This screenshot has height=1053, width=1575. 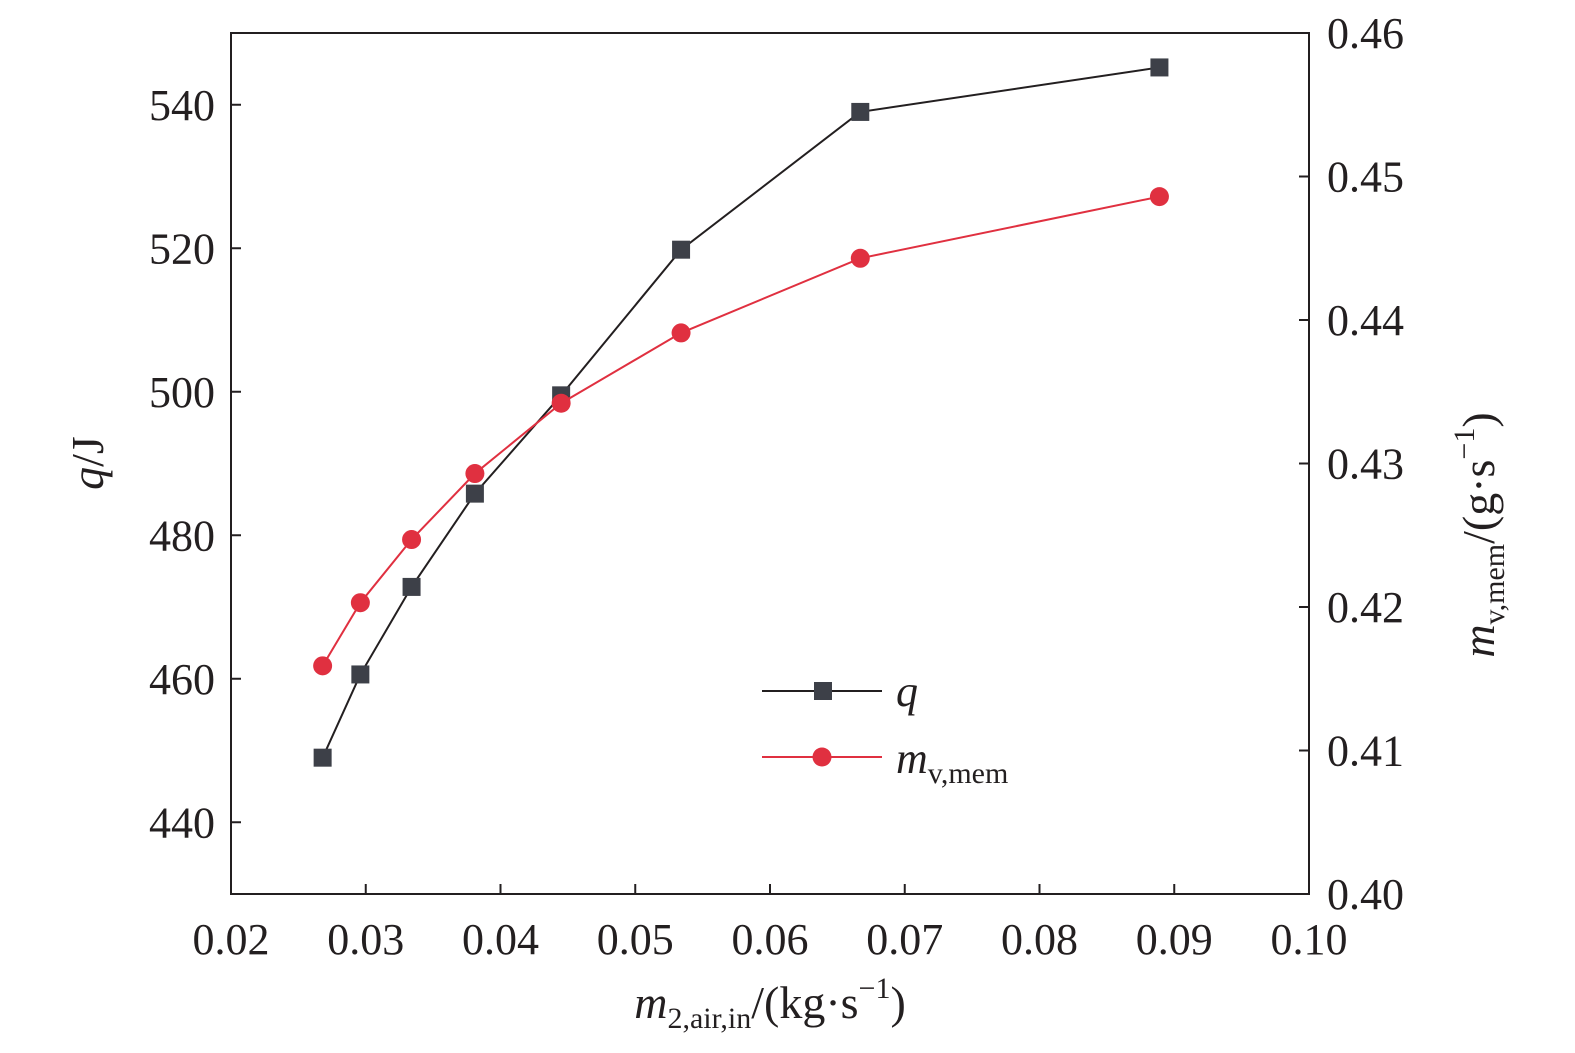 I want to click on y-right-axis-label: mv,mem/(g·s−1), so click(x=1479, y=534).